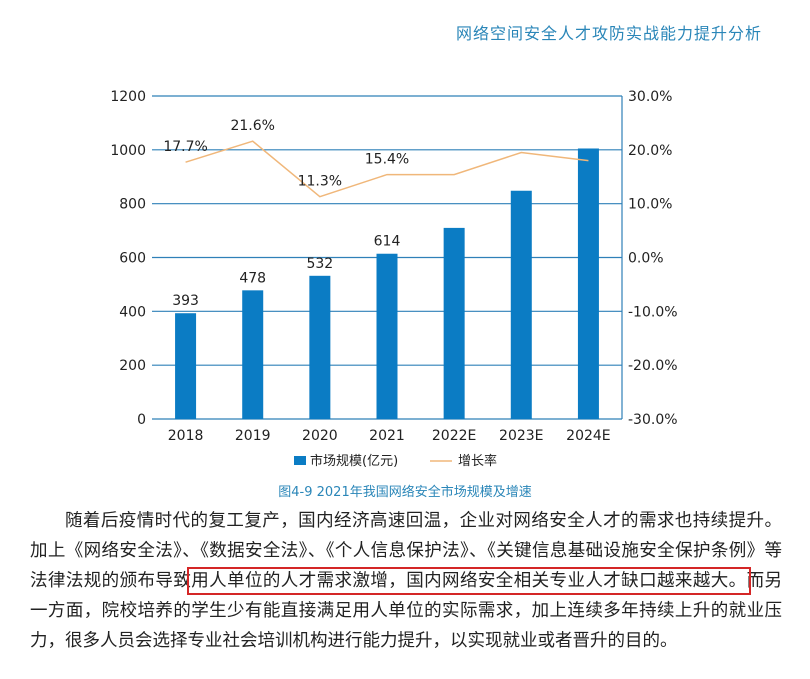 The height and width of the screenshot is (679, 810). Describe the element at coordinates (650, 205) in the screenshot. I see `right-tick-label: 10.0%` at that location.